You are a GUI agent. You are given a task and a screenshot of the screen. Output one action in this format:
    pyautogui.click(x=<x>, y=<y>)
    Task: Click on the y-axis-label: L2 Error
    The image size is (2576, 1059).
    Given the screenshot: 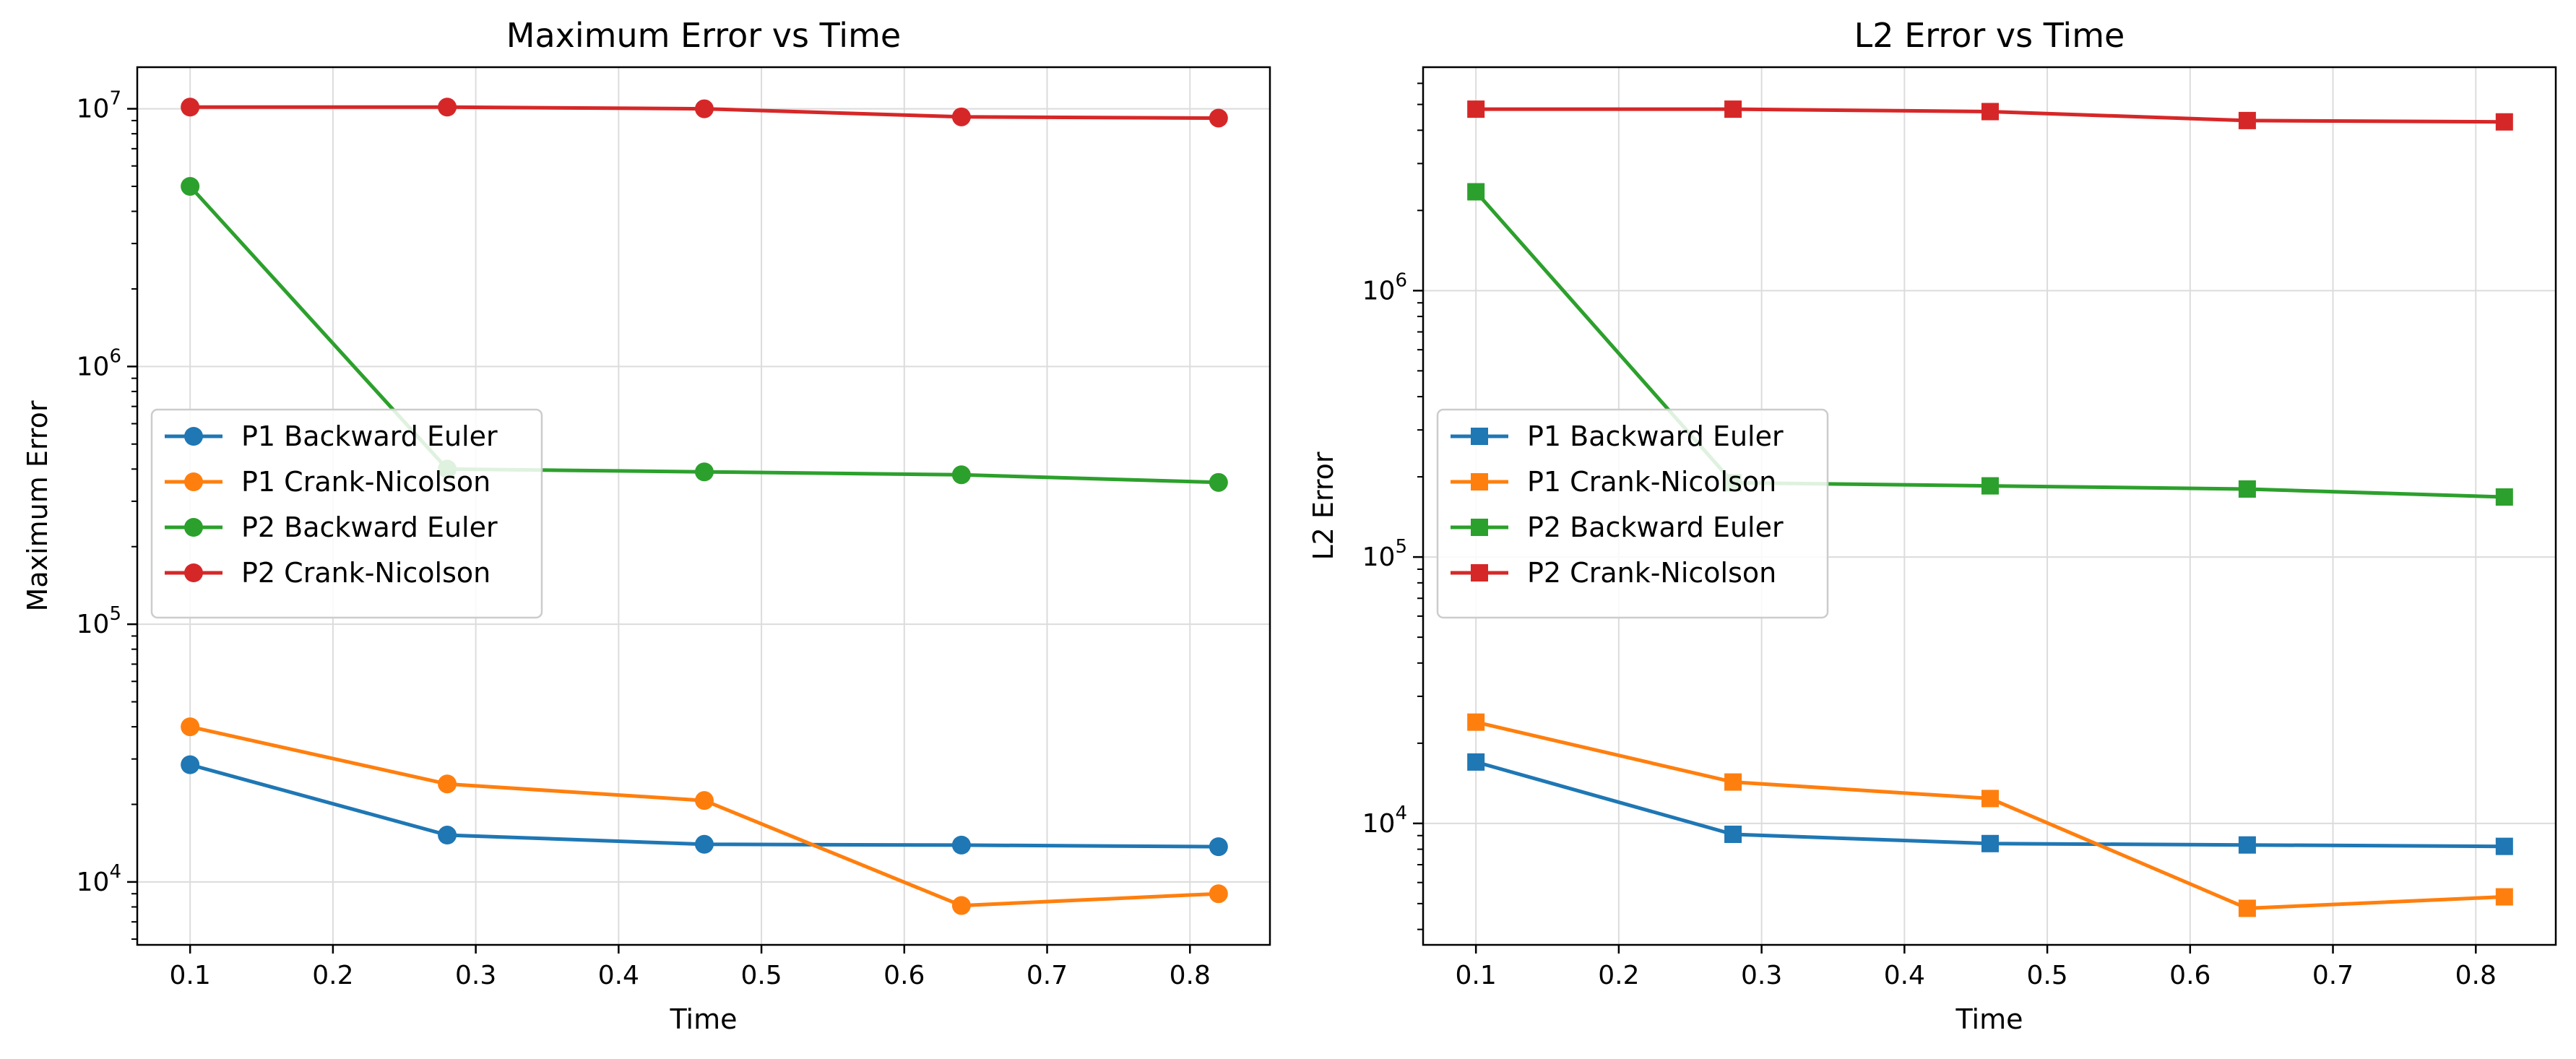 What is the action you would take?
    pyautogui.click(x=1323, y=505)
    